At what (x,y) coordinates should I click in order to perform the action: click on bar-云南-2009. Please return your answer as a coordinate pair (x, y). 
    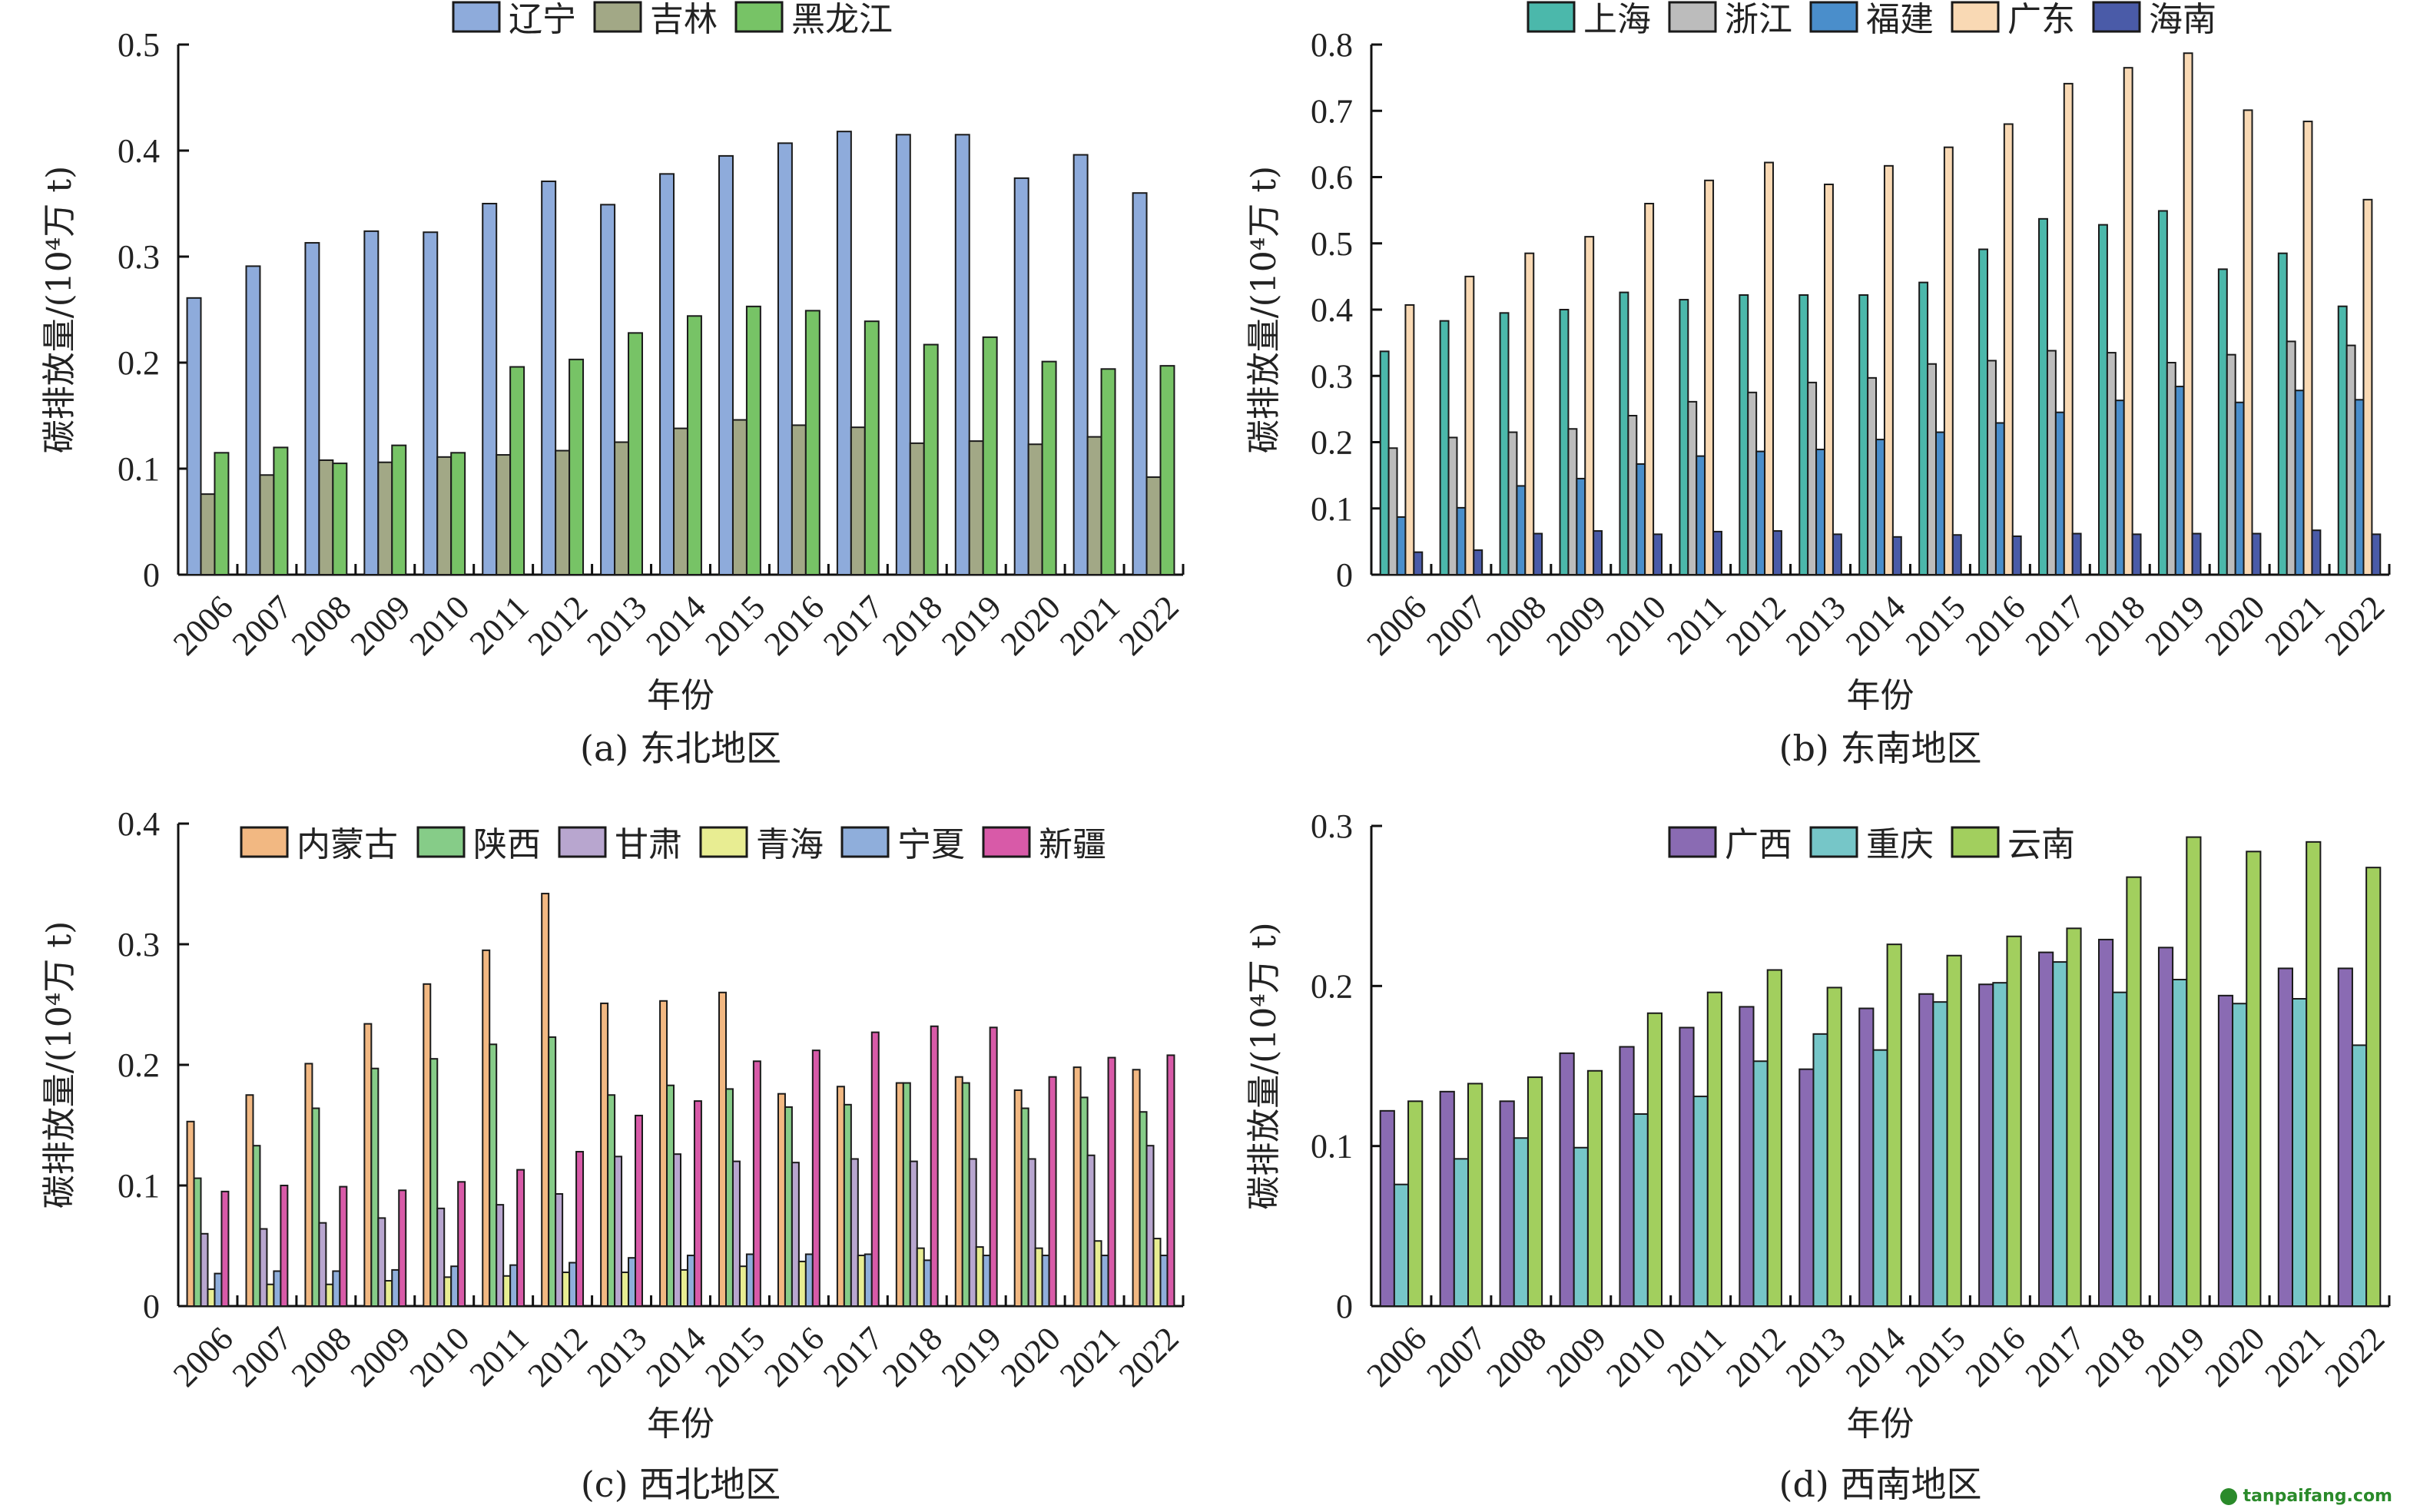
    Looking at the image, I should click on (1594, 1188).